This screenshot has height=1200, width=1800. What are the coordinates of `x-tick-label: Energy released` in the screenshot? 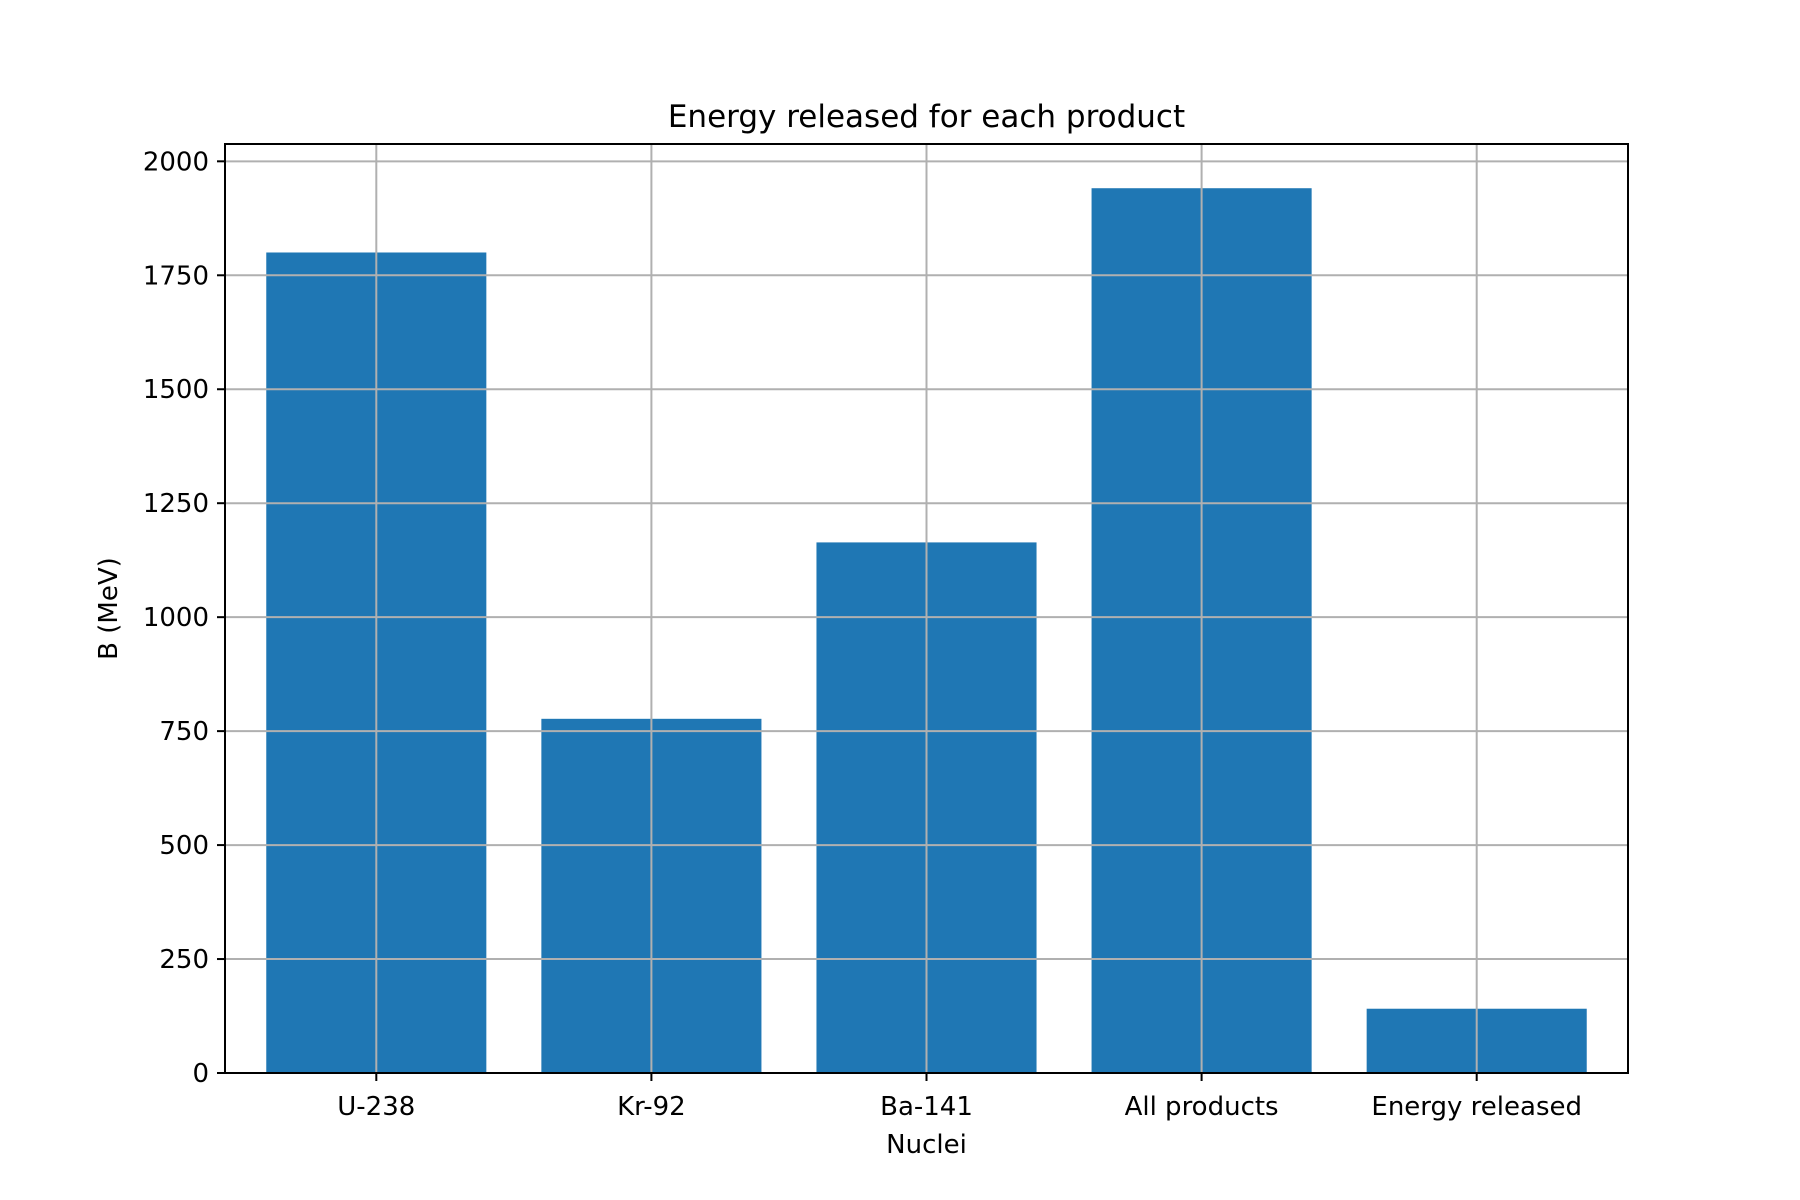 It's located at (1476, 1107).